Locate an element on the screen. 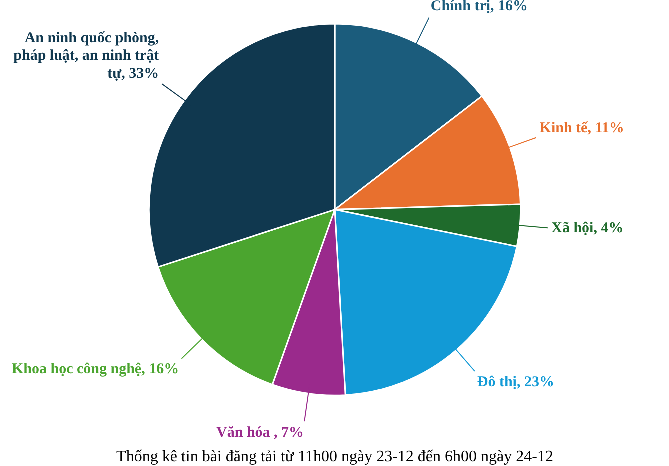  slice-label: Khoa học công nghệ, 16% is located at coordinates (96, 369).